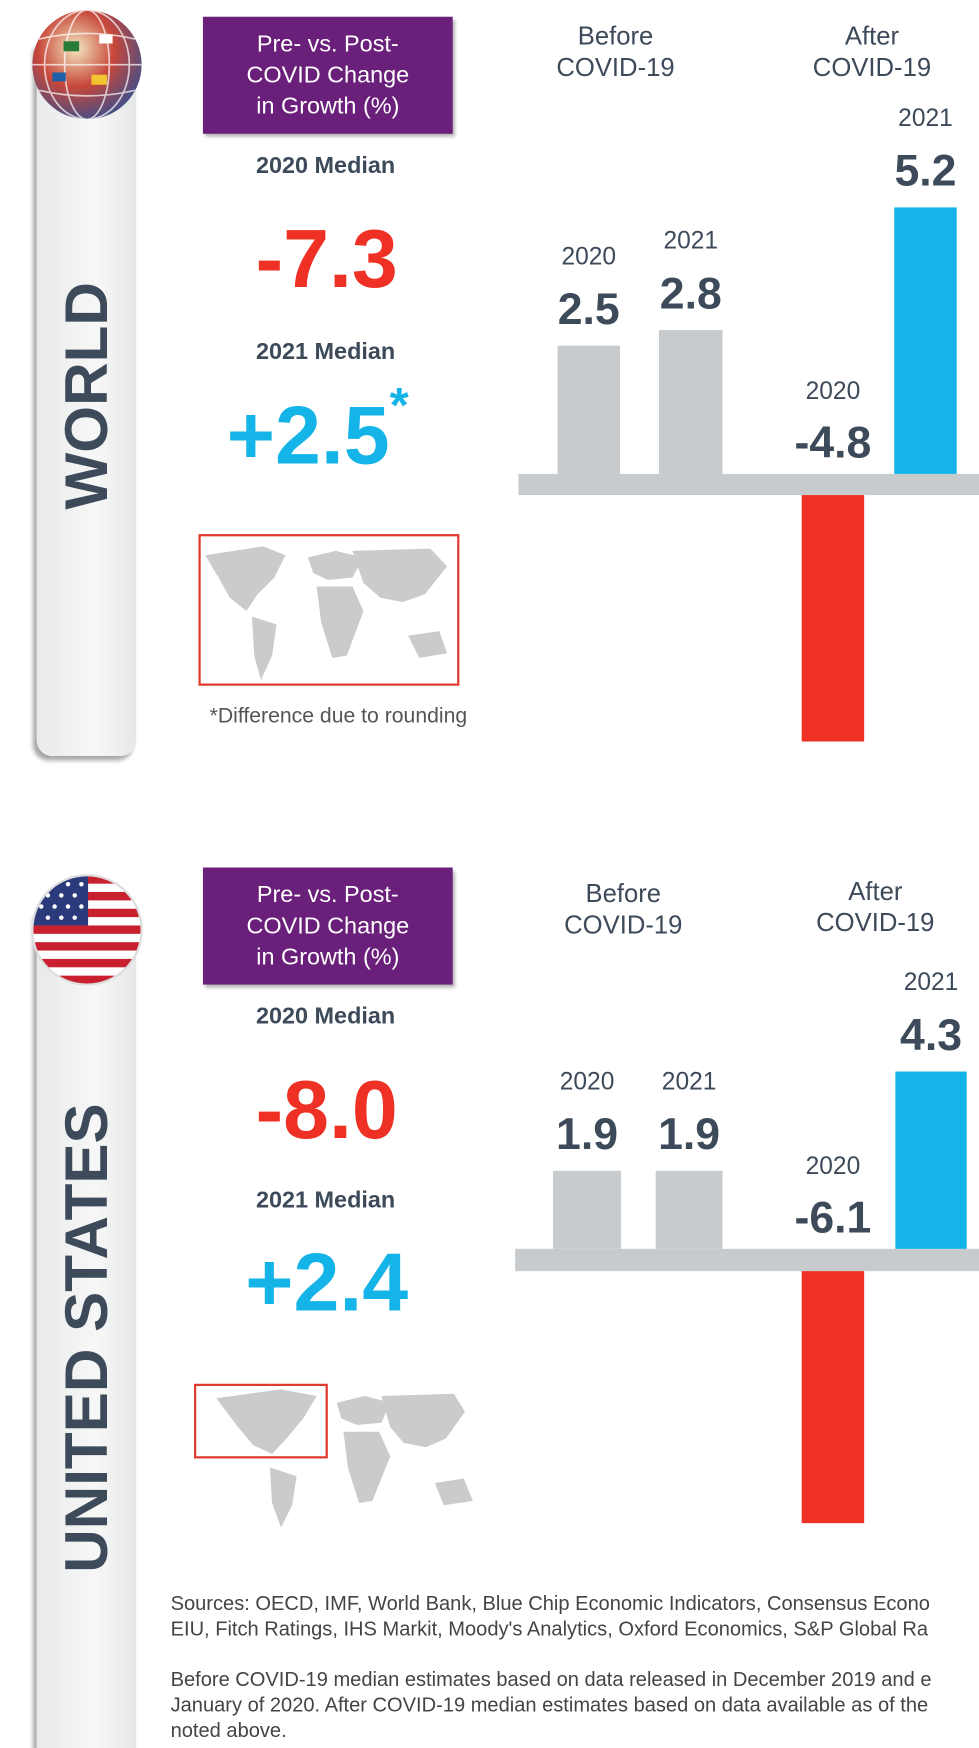 The height and width of the screenshot is (1748, 979). What do you see at coordinates (87, 65) in the screenshot?
I see `world-globe-icon` at bounding box center [87, 65].